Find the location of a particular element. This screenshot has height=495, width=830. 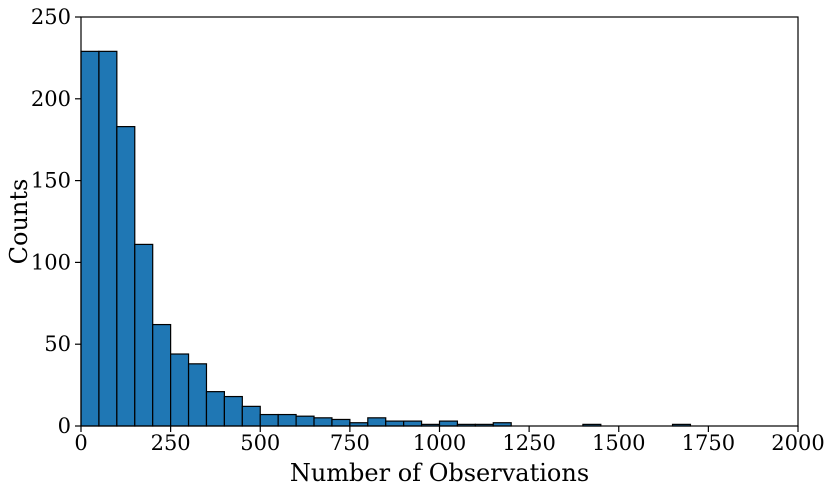

y-tick-label: 250 is located at coordinates (51, 17).